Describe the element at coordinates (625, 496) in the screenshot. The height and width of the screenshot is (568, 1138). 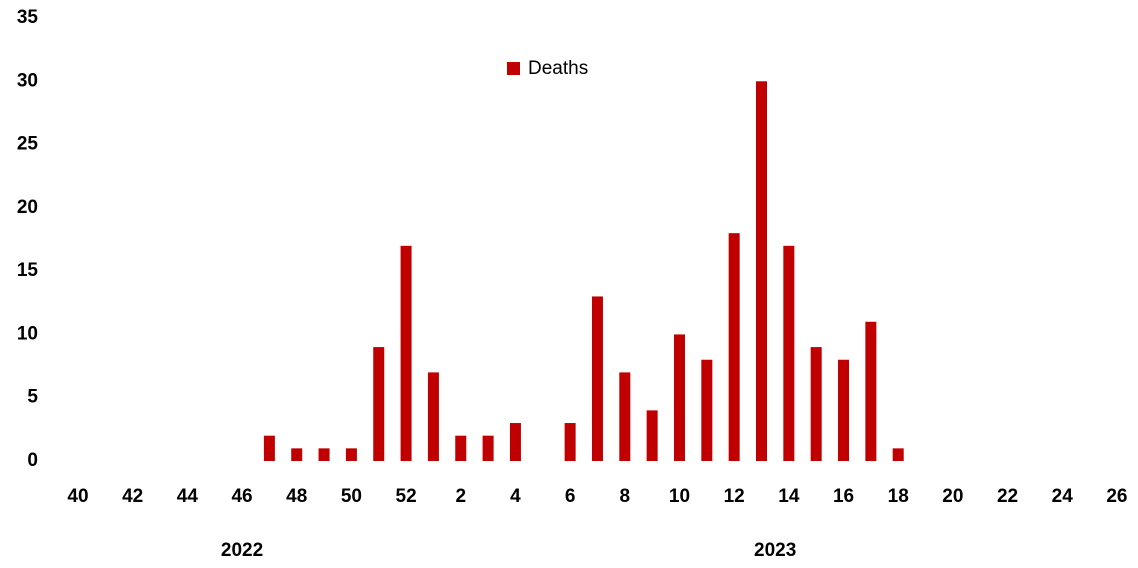
I see `x-tick-label: 8` at that location.